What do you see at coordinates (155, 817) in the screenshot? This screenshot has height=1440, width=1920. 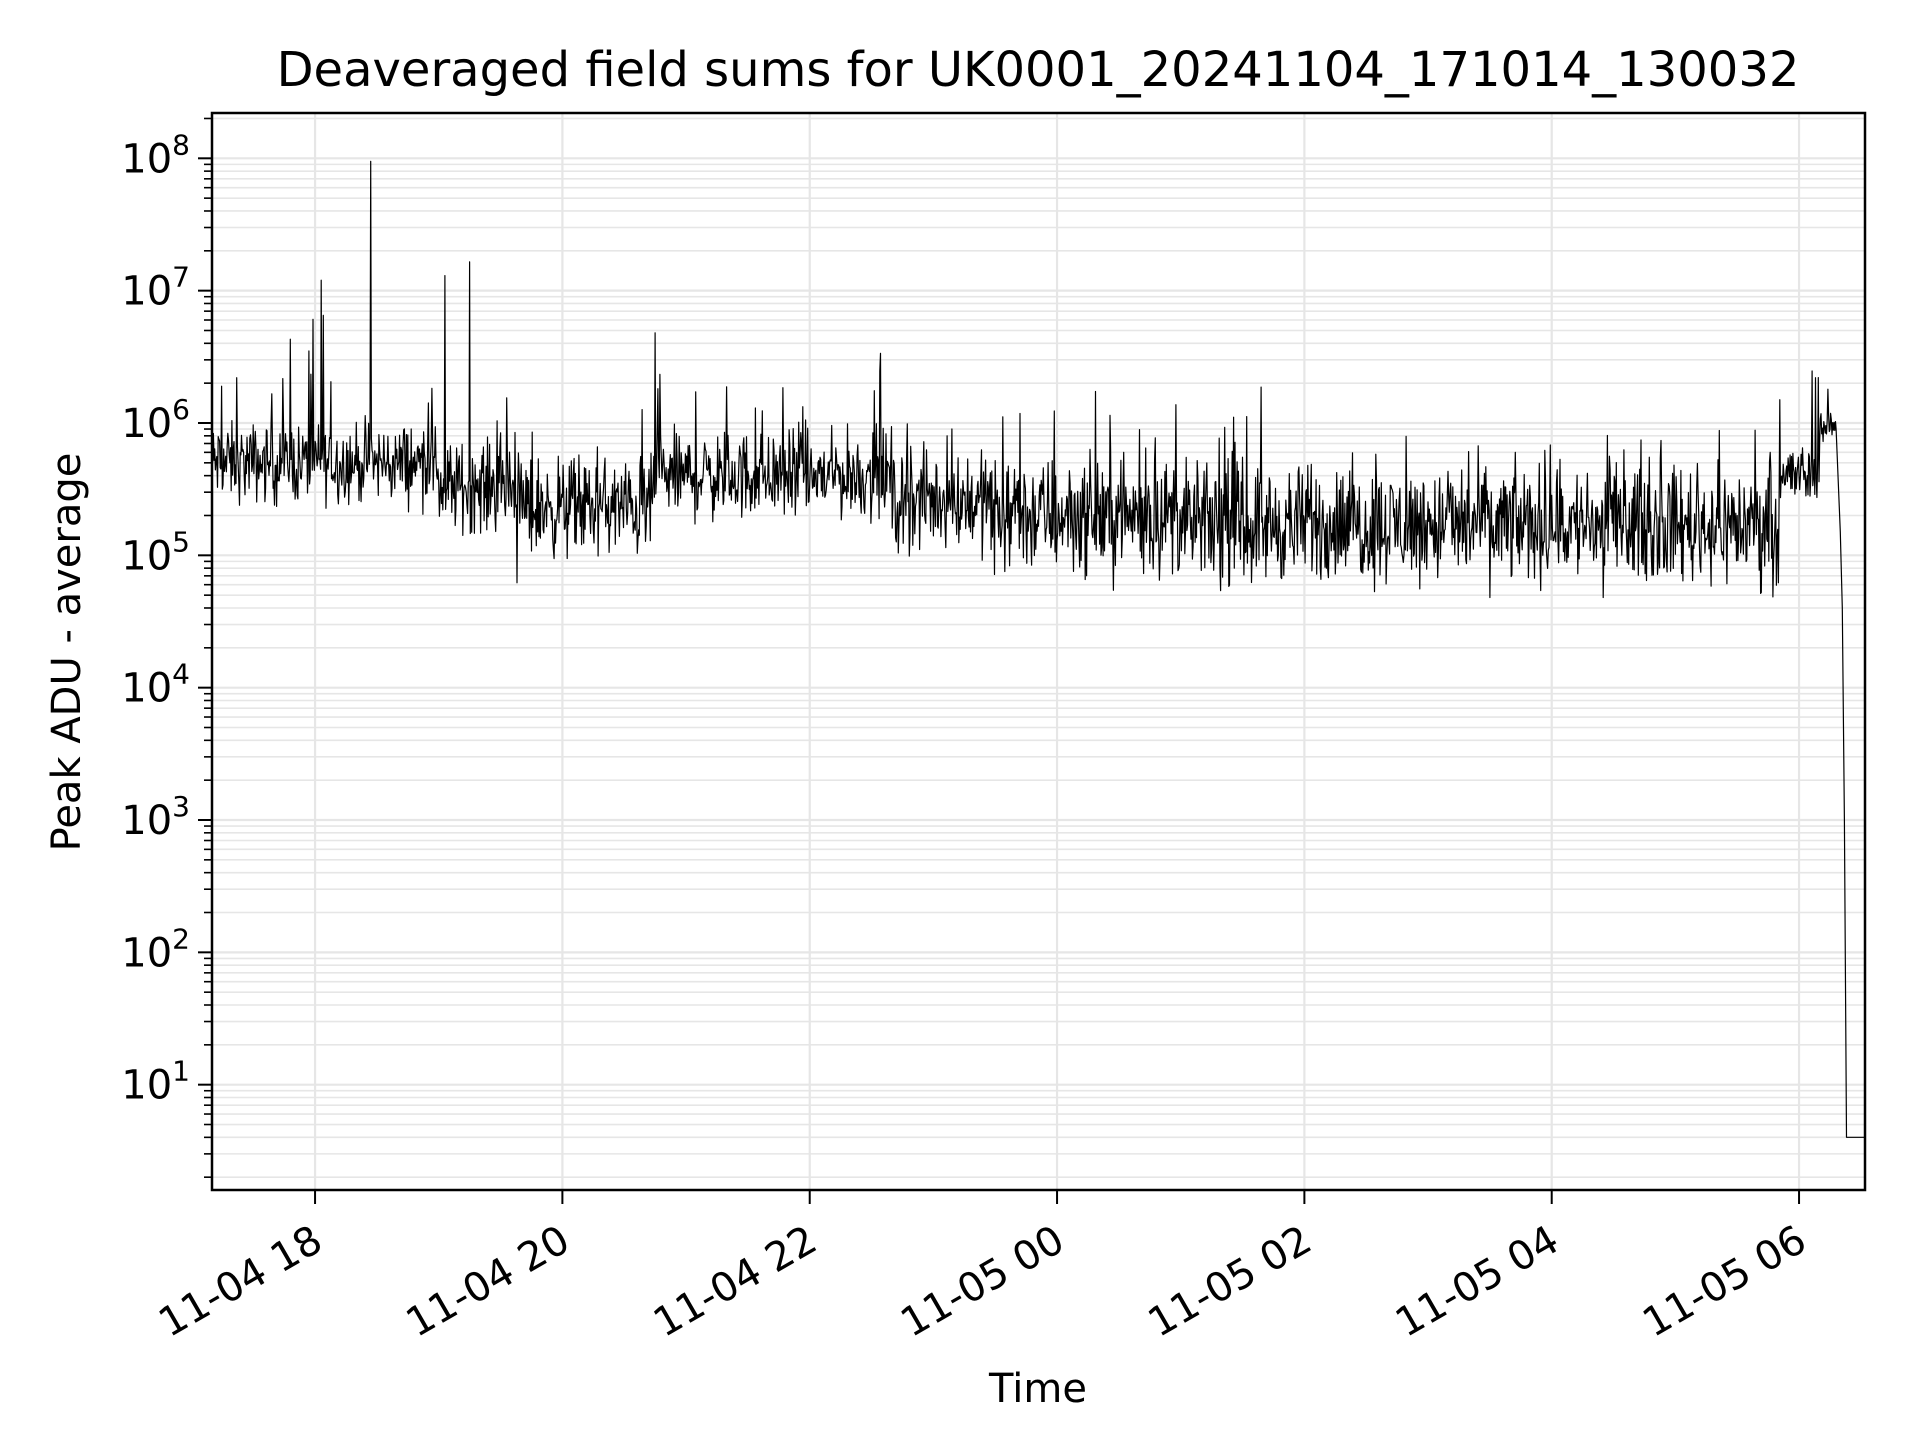 I see `y-tick-label: 10³` at bounding box center [155, 817].